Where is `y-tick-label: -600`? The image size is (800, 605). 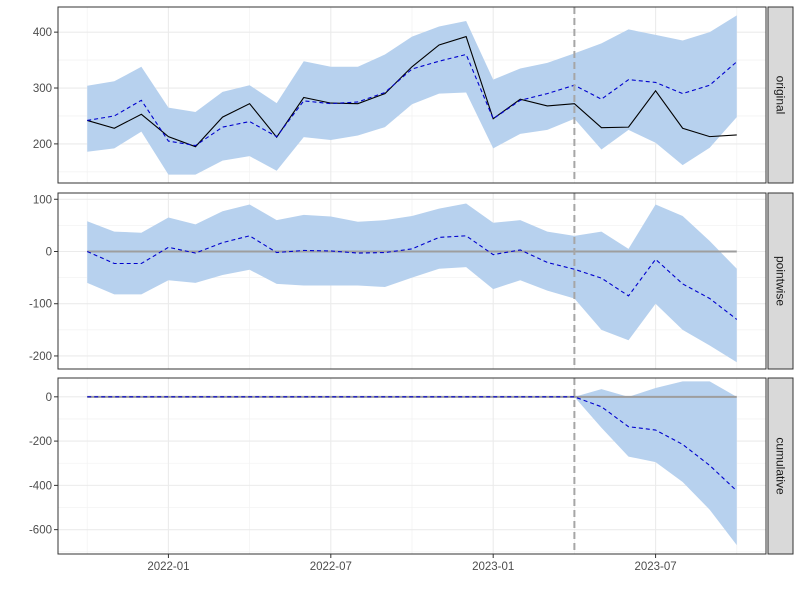 y-tick-label: -600 is located at coordinates (40, 531).